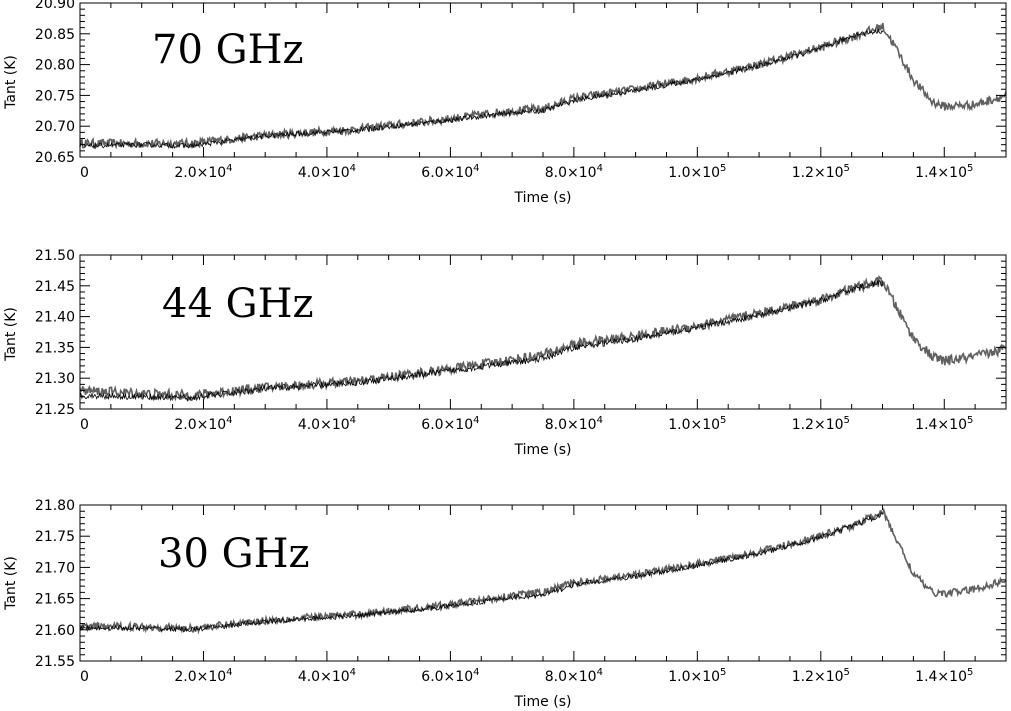 This screenshot has width=1011, height=711. I want to click on tick-label: 20.90, so click(55, 6).